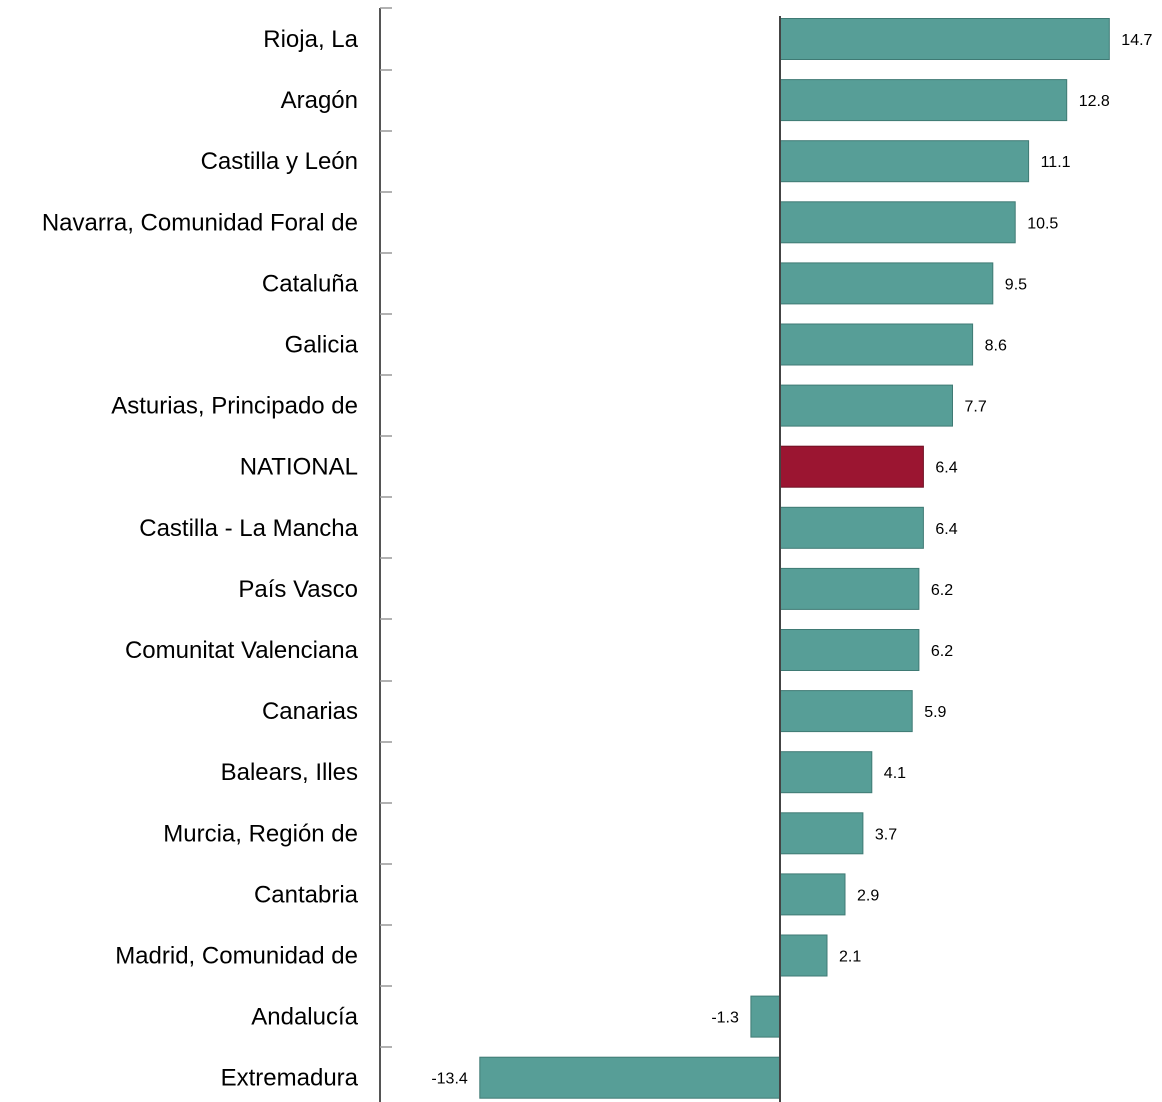 This screenshot has width=1162, height=1102. What do you see at coordinates (1136, 40) in the screenshot?
I see `data-label: 14.7` at bounding box center [1136, 40].